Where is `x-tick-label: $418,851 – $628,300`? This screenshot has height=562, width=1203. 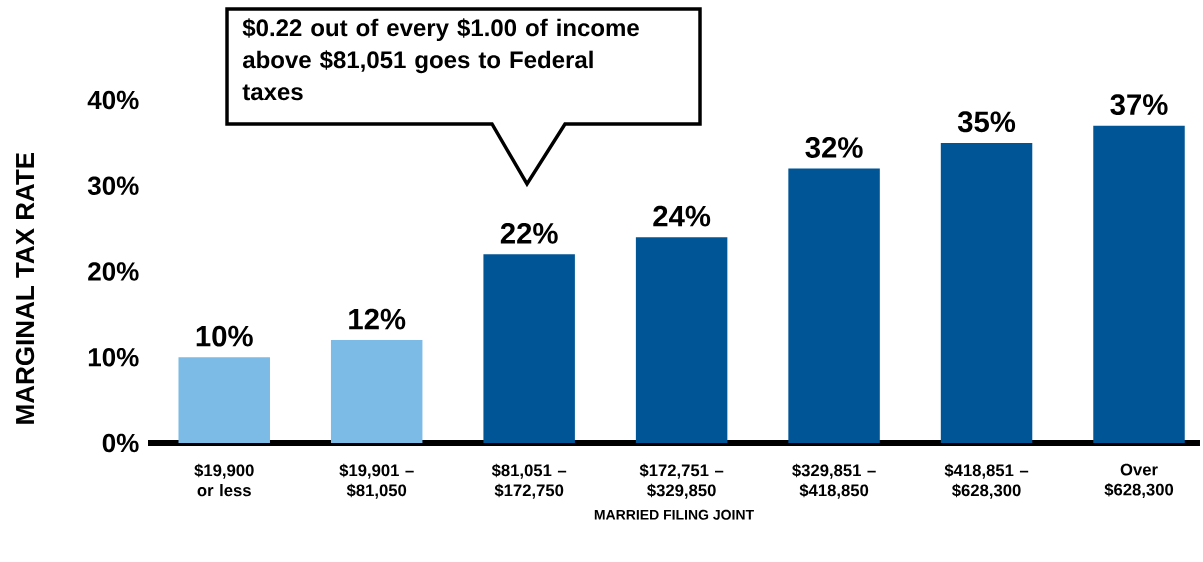 x-tick-label: $418,851 – $628,300 is located at coordinates (986, 481).